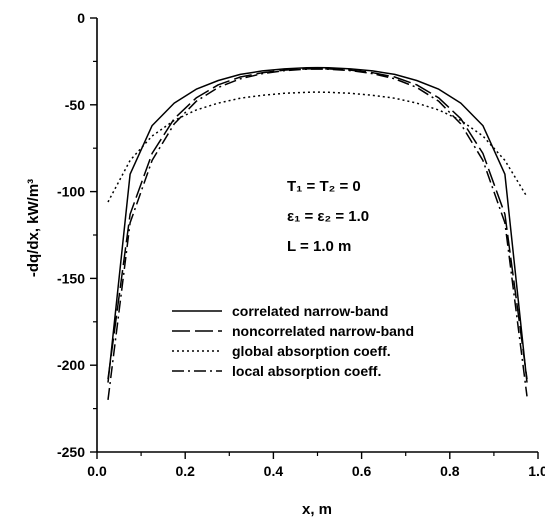 The image size is (545, 521). Describe the element at coordinates (274, 471) in the screenshot. I see `x-tick-label: 0.4` at that location.